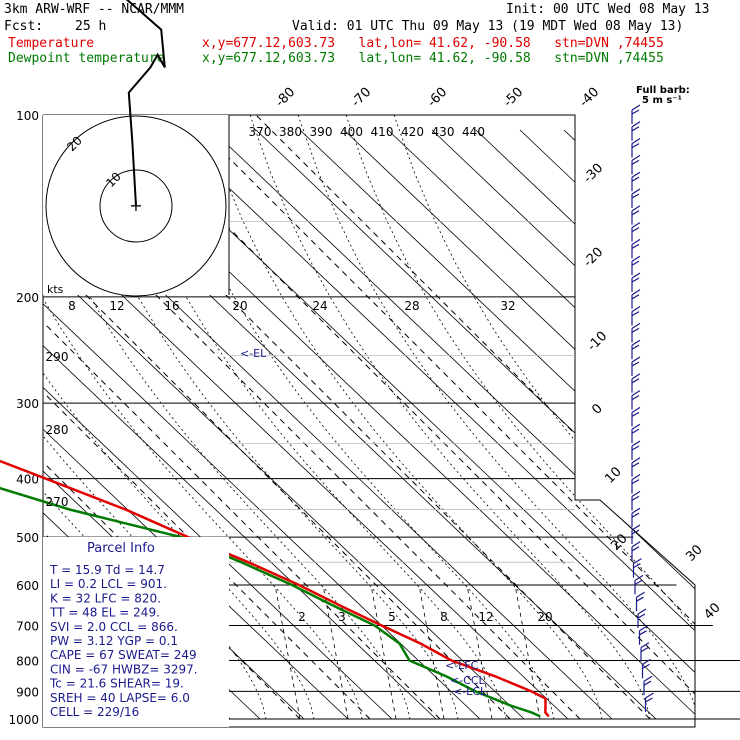 Image resolution: width=740 pixels, height=740 pixels. Describe the element at coordinates (24, 26) in the screenshot. I see `fcst-label: Fcst:` at that location.